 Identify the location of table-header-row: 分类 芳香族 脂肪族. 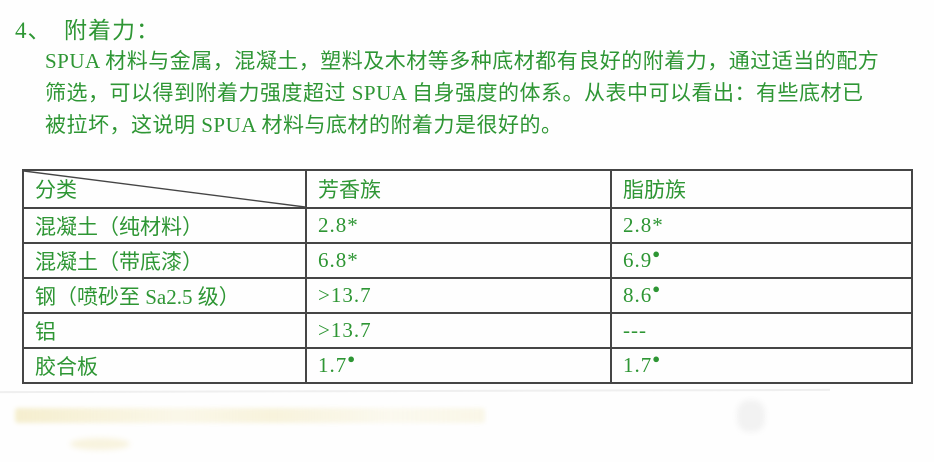
(467, 189).